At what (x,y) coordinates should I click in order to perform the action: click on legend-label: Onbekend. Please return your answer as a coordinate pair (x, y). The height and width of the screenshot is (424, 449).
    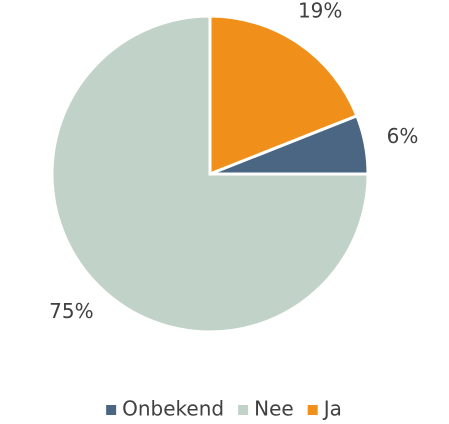
    Looking at the image, I should click on (173, 409).